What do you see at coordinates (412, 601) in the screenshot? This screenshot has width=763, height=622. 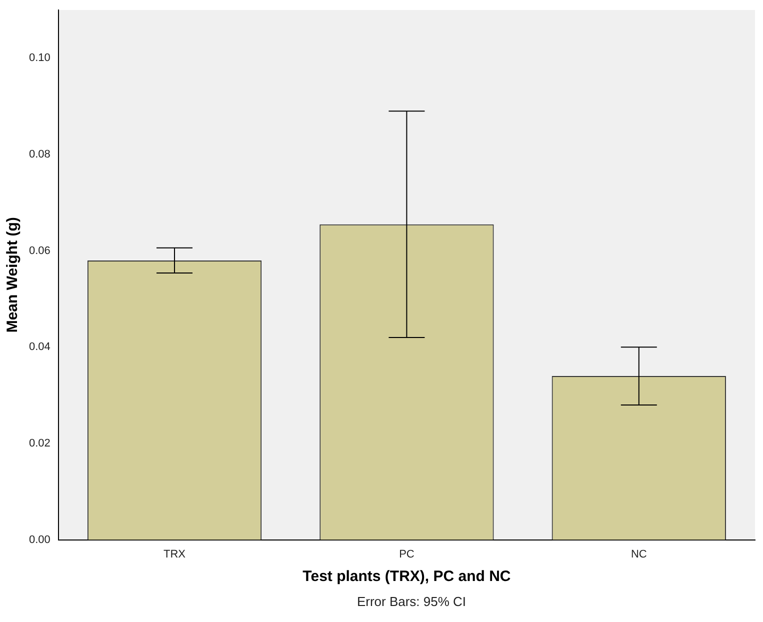 I see `text: Error Bars: 95% CI` at bounding box center [412, 601].